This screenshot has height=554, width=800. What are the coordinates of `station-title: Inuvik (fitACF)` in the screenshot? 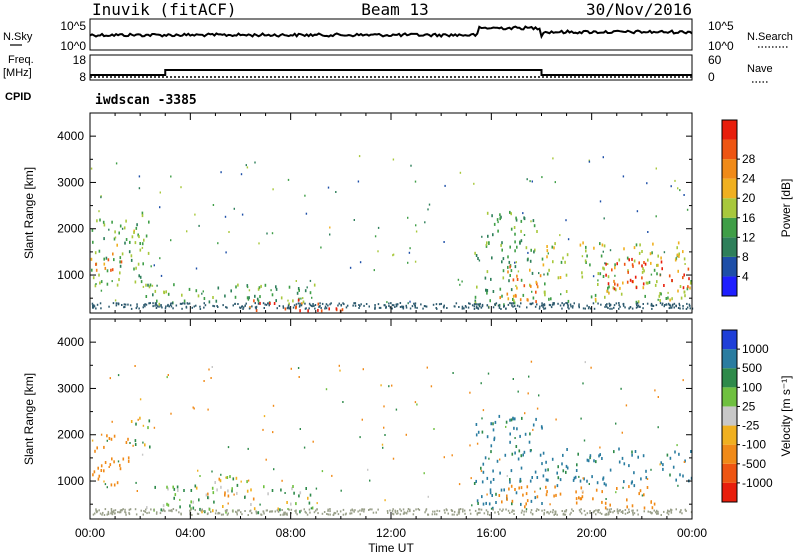 It's located at (164, 9).